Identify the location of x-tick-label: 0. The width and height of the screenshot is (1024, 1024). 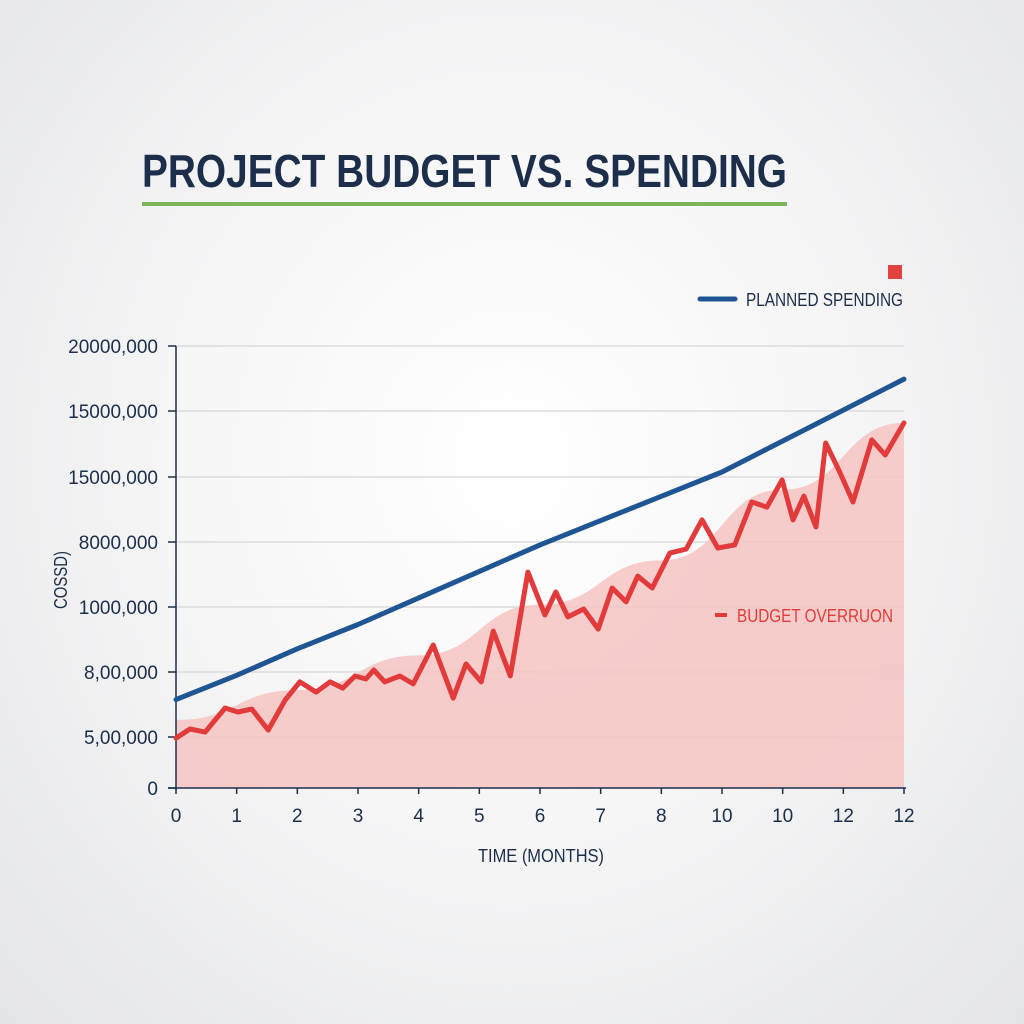
(176, 816).